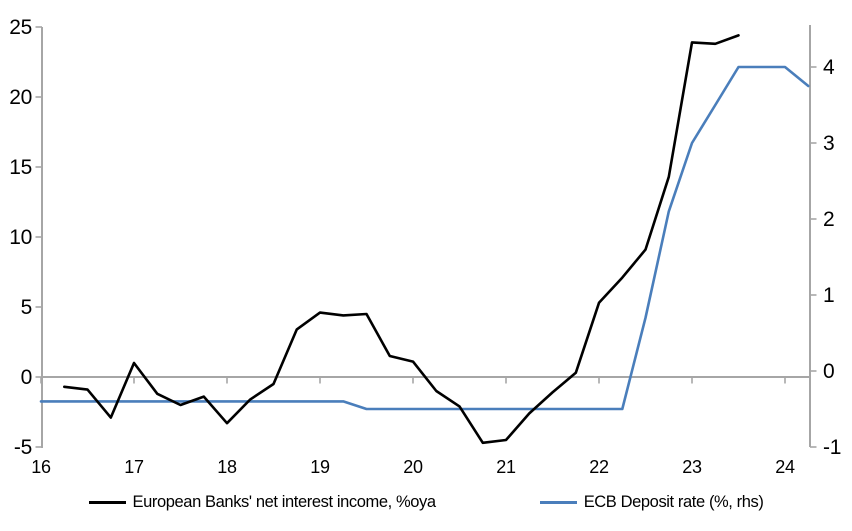 The width and height of the screenshot is (852, 531). Describe the element at coordinates (20, 167) in the screenshot. I see `left-axis-tick-label: 15` at that location.